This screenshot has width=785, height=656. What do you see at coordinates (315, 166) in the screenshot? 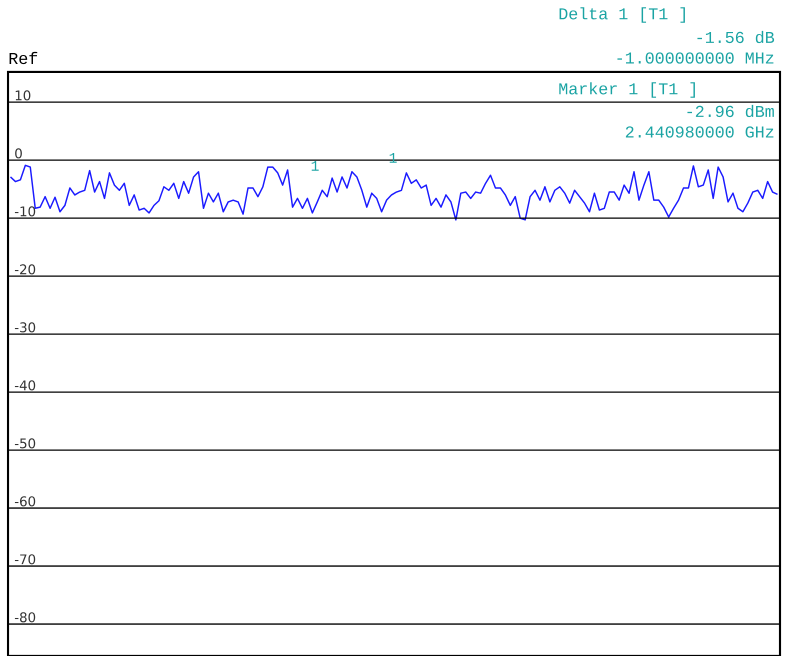
I see `annotation: 1` at bounding box center [315, 166].